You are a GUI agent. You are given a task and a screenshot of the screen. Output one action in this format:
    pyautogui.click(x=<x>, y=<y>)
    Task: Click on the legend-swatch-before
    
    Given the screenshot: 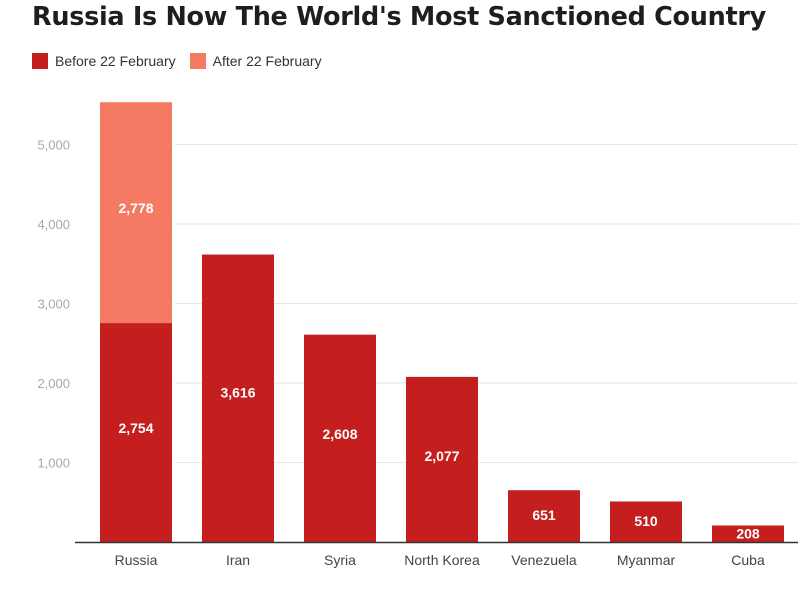 What is the action you would take?
    pyautogui.click(x=40, y=61)
    